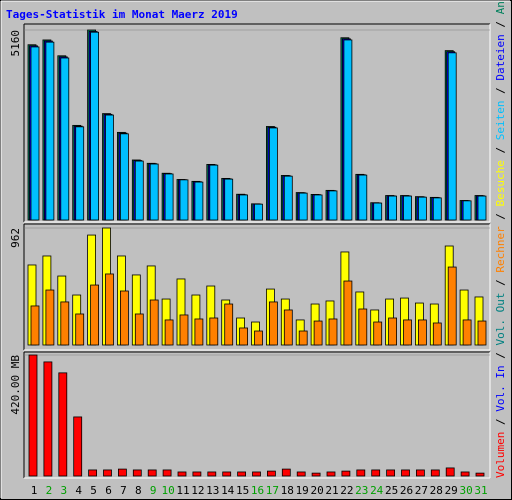  Describe the element at coordinates (15, 43) in the screenshot. I see `y-tick-label: 5160` at that location.